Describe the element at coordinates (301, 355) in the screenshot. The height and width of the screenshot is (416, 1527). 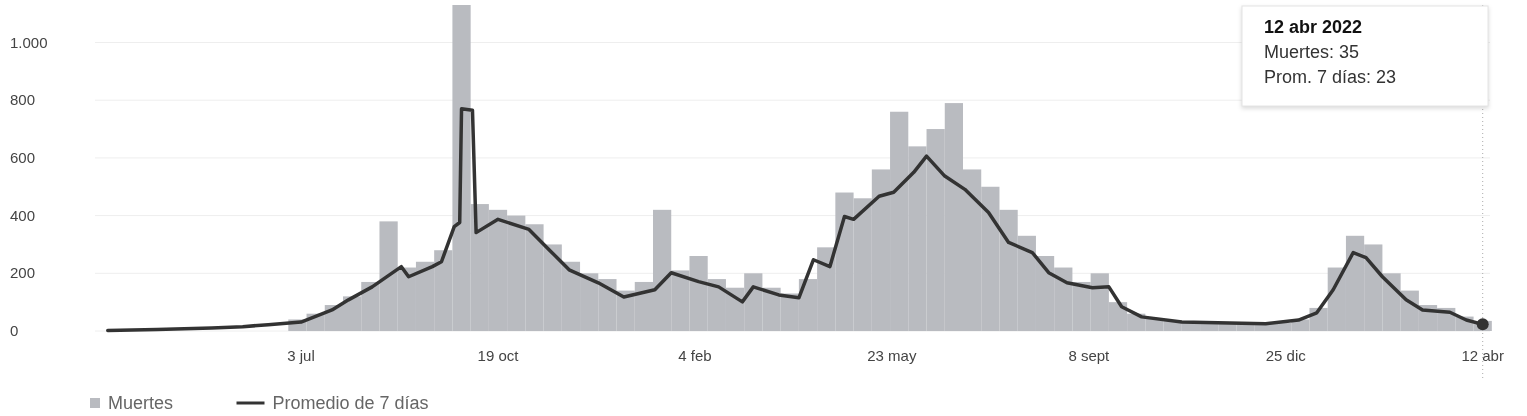
I see `x-tick-label: 3 jul` at that location.